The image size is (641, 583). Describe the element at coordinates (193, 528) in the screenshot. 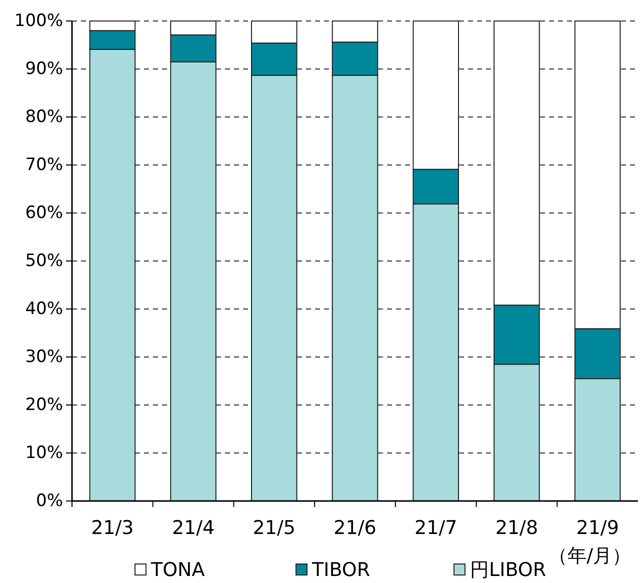

I see `x-tick-label: 21/4` at that location.